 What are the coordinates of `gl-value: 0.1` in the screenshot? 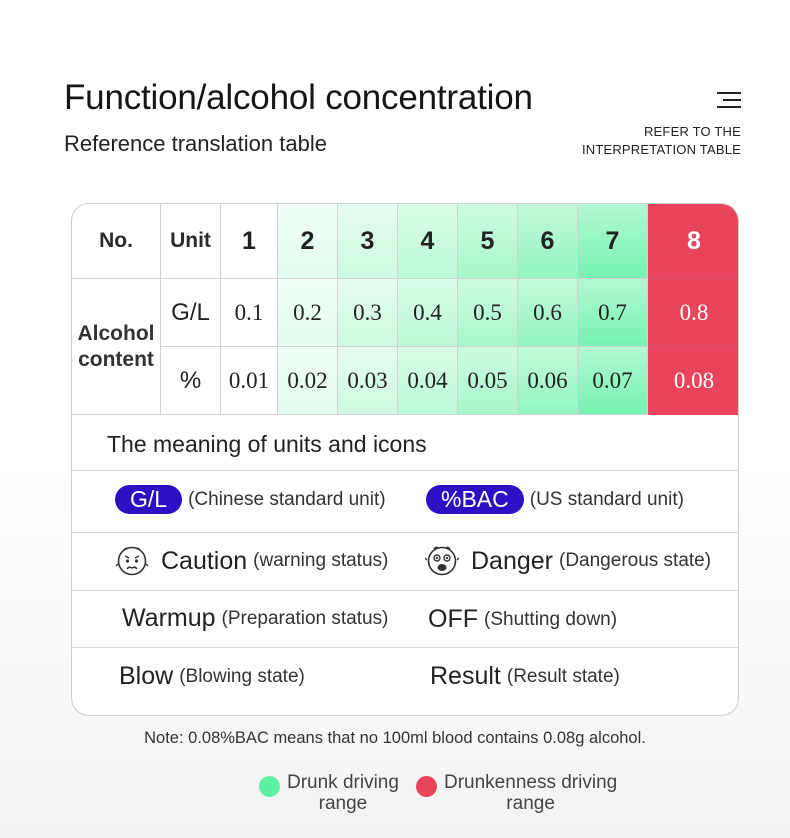 It's located at (249, 312).